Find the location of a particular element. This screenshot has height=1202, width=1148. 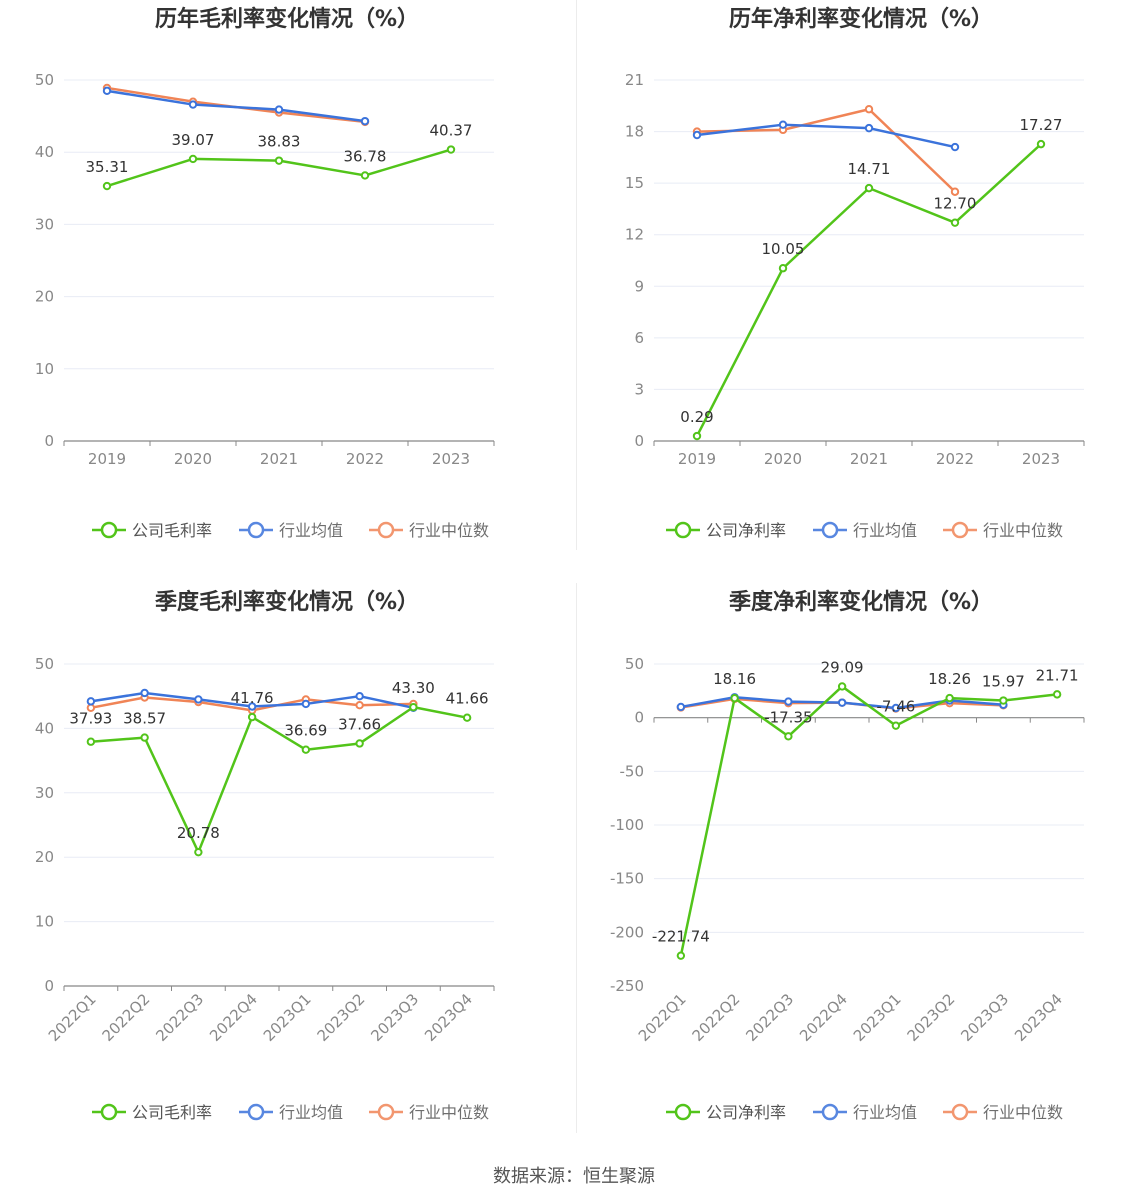

y-tick-label: 40 is located at coordinates (44, 728).